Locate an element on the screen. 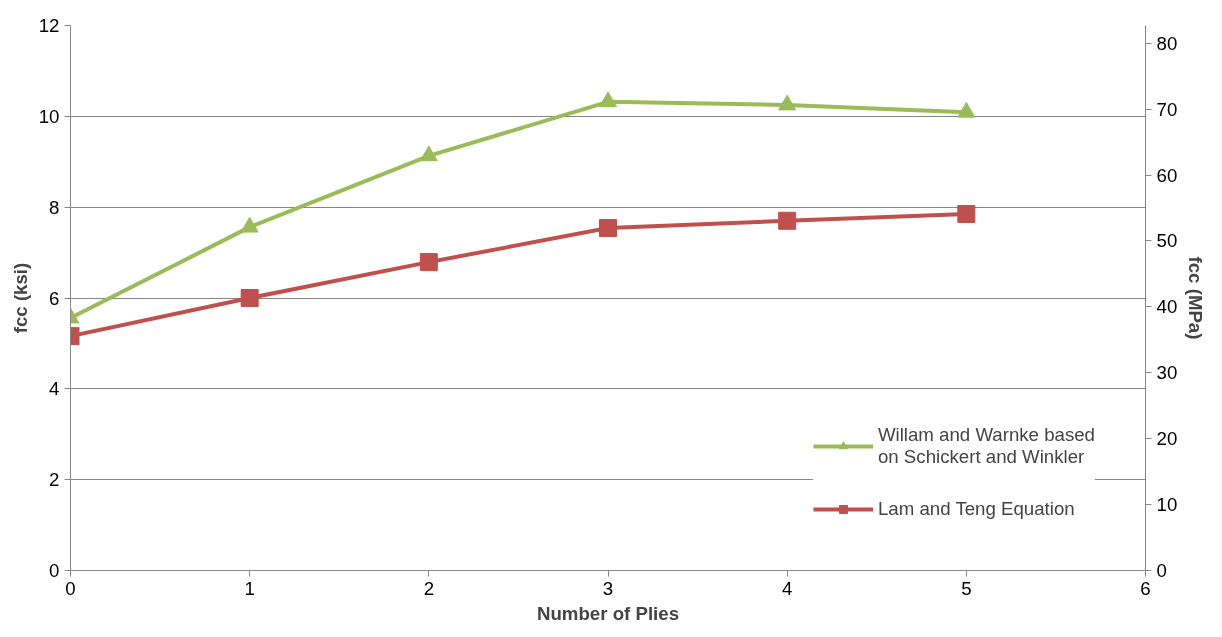  y-tick-label: 10 is located at coordinates (49, 116).